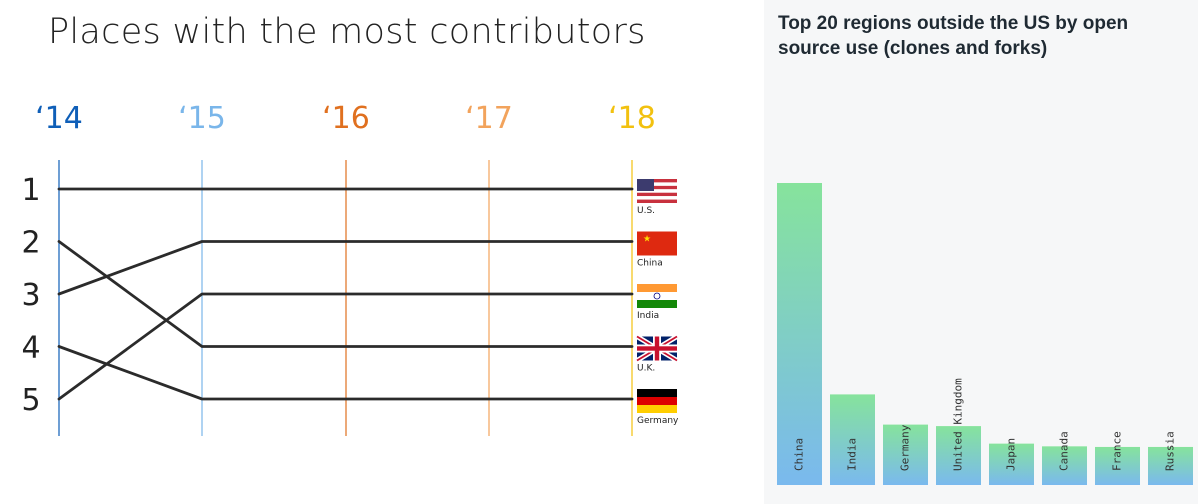 The height and width of the screenshot is (504, 1198). What do you see at coordinates (347, 32) in the screenshot?
I see `bump-chart-title: Places with the most contributors` at bounding box center [347, 32].